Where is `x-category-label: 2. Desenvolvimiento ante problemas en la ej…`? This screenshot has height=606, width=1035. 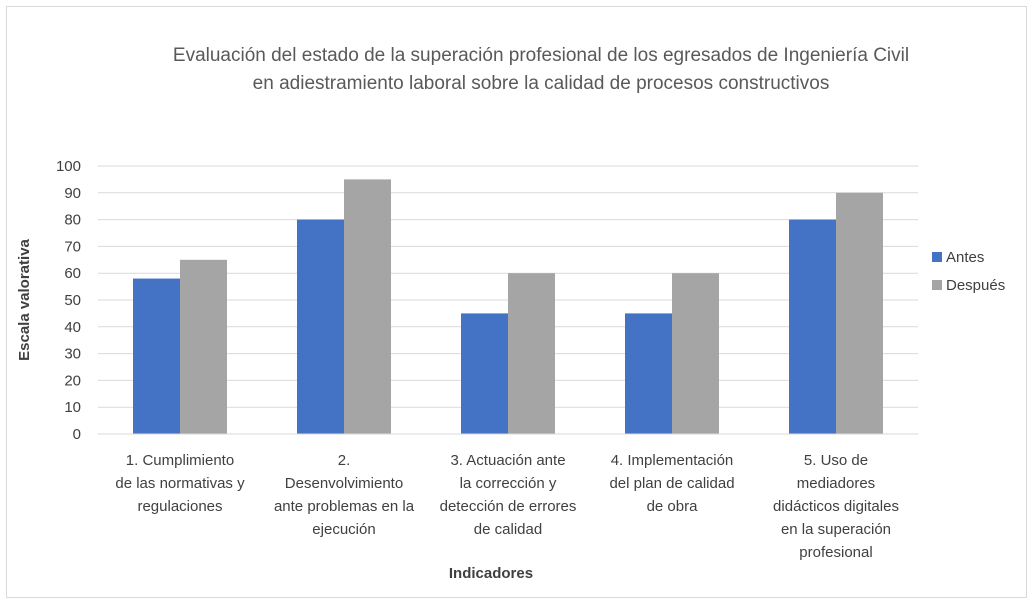 x-category-label: 2. Desenvolvimiento ante problemas en la ej… is located at coordinates (344, 495).